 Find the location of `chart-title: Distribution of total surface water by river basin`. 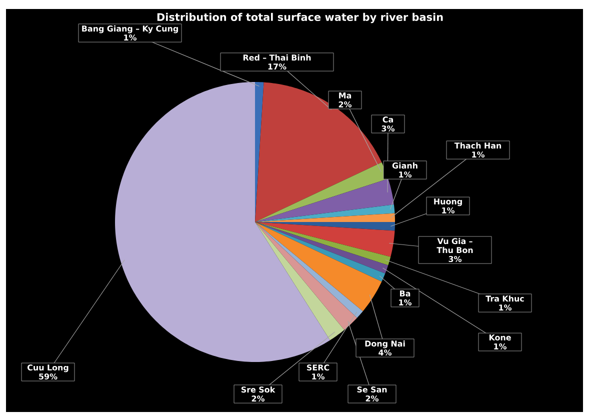

chart-title: Distribution of total surface water by river basin is located at coordinates (300, 18).